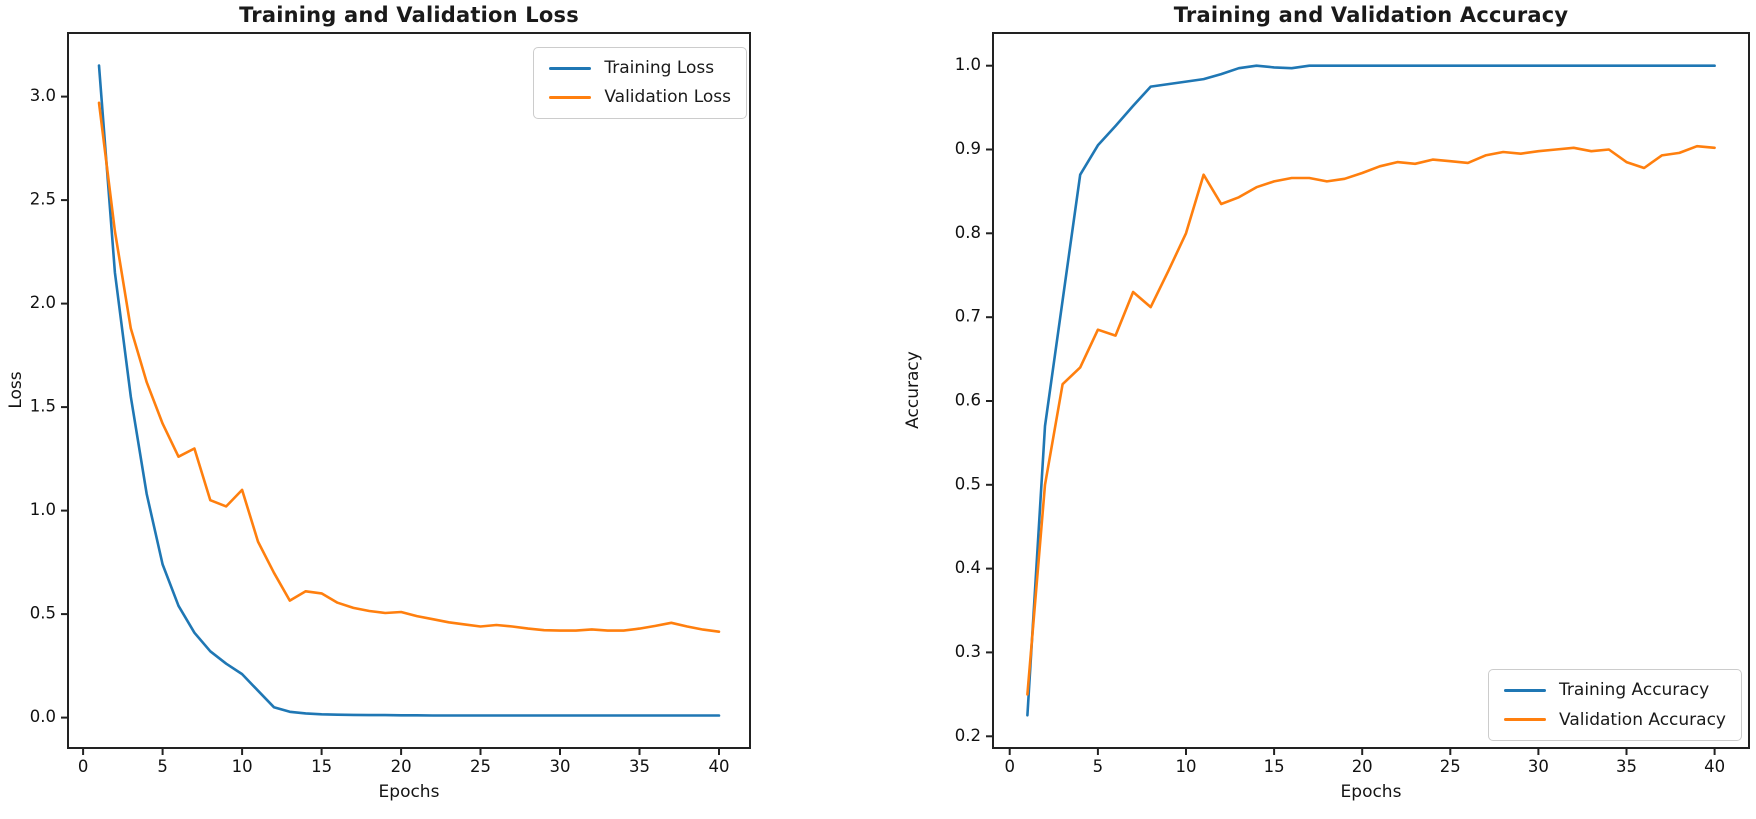 This screenshot has height=819, width=1756. I want to click on loss-y-tick-label: 1.0, so click(43, 509).